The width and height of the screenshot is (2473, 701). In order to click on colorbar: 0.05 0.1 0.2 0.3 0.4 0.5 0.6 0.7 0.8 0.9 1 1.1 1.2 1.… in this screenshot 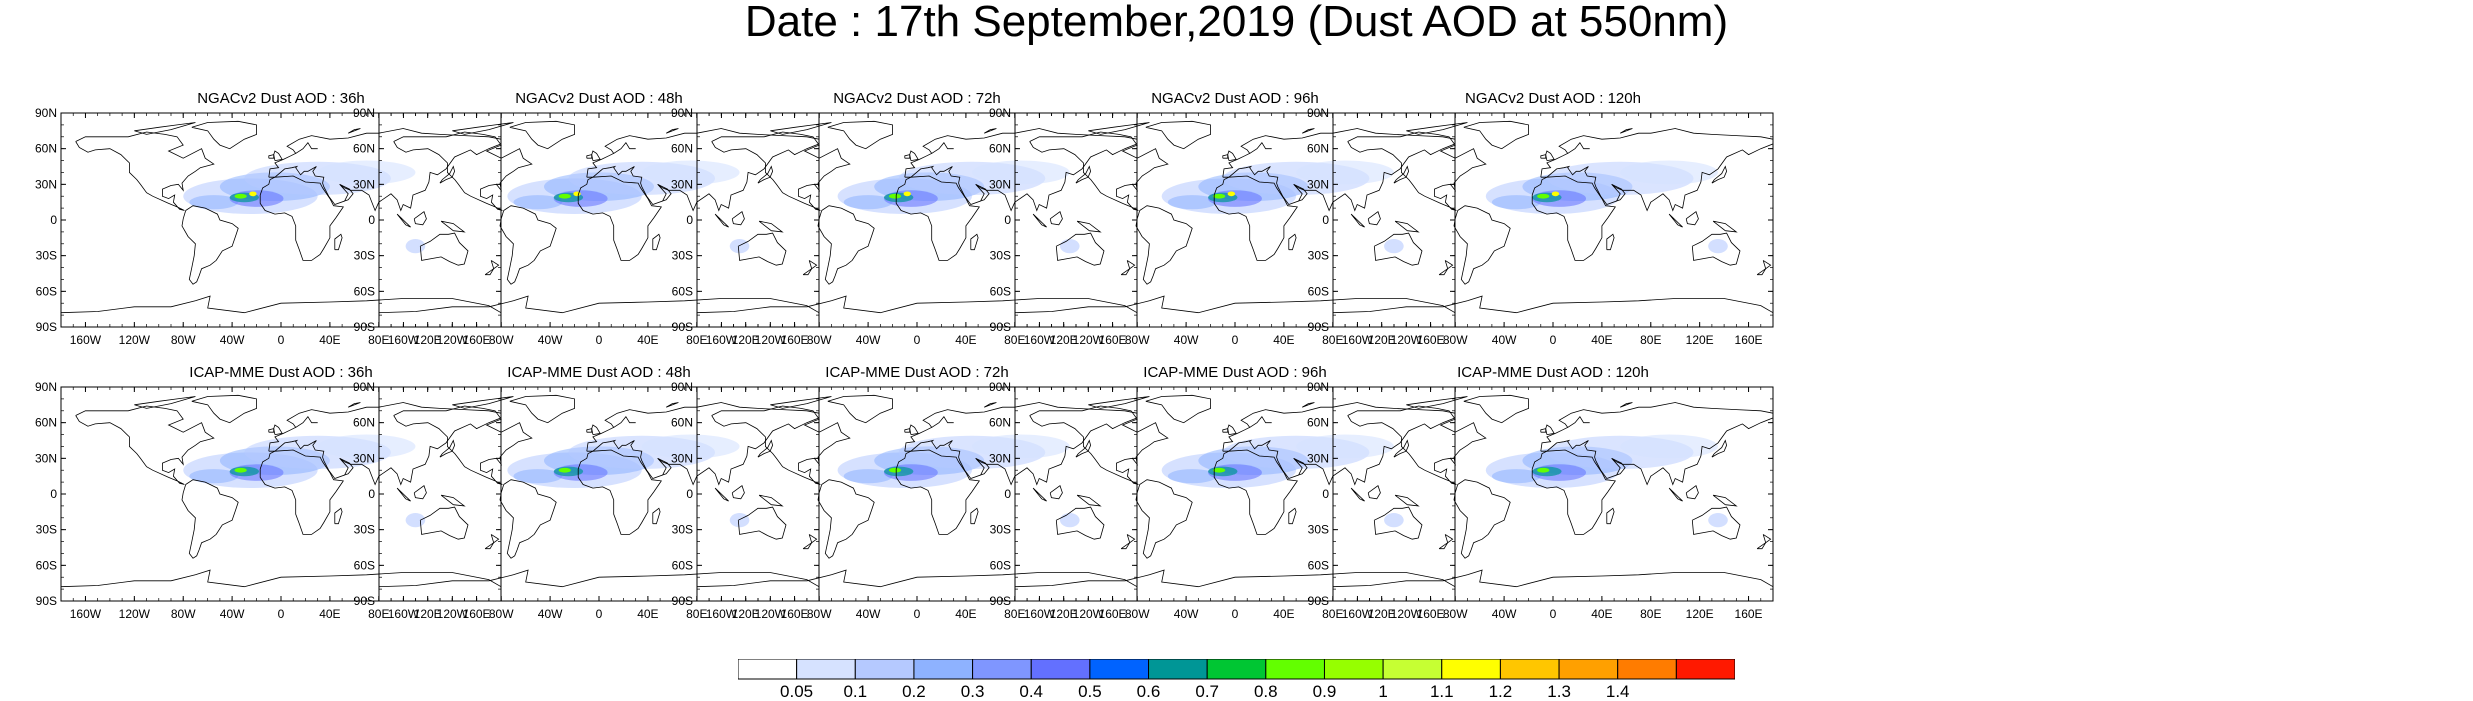, I will do `click(1236, 680)`.